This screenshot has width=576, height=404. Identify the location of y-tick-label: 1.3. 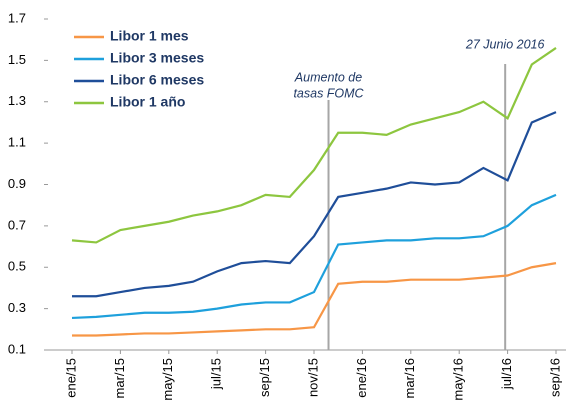
(17, 100).